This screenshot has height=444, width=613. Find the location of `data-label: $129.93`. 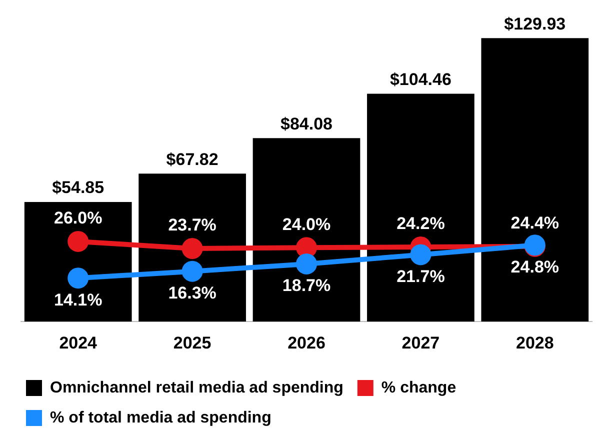

data-label: $129.93 is located at coordinates (535, 24).